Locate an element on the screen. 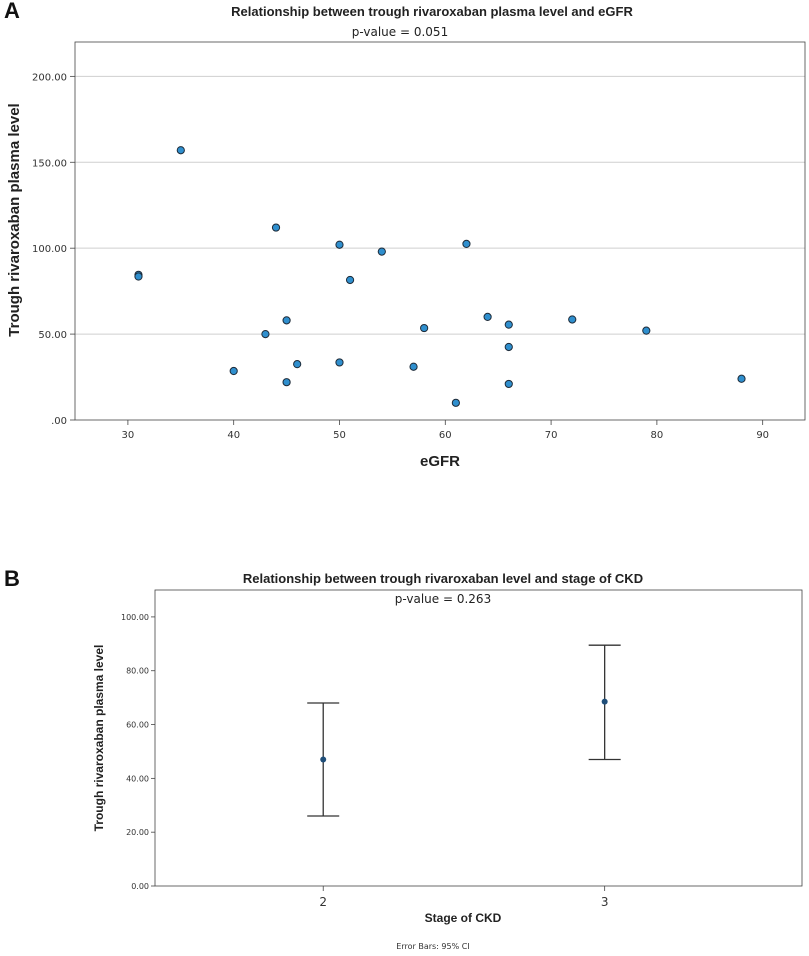 The height and width of the screenshot is (956, 809). chart-a-y-tick-label: .00 is located at coordinates (59, 421).